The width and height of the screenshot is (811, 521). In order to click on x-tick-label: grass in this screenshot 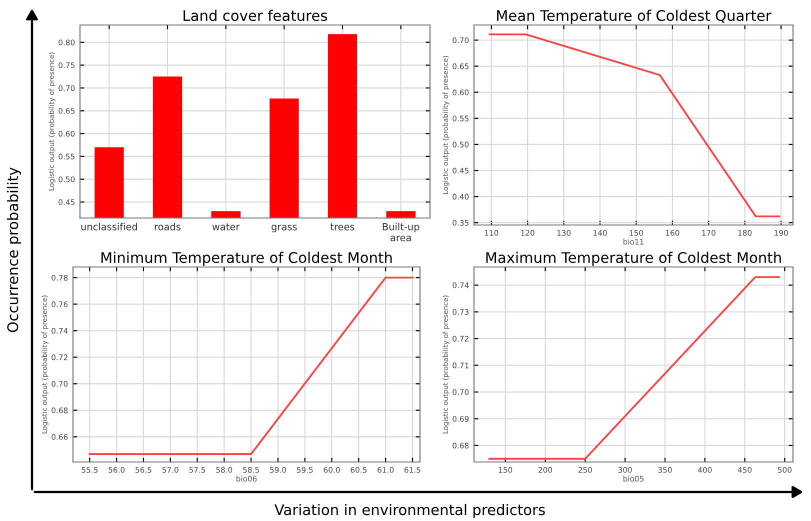, I will do `click(284, 228)`.